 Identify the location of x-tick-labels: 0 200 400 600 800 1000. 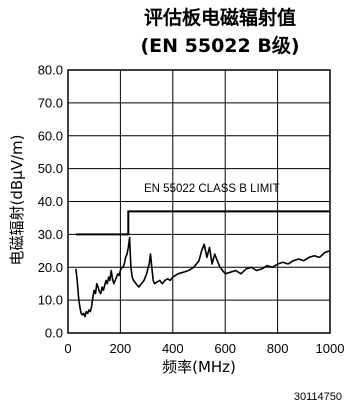
(204, 348).